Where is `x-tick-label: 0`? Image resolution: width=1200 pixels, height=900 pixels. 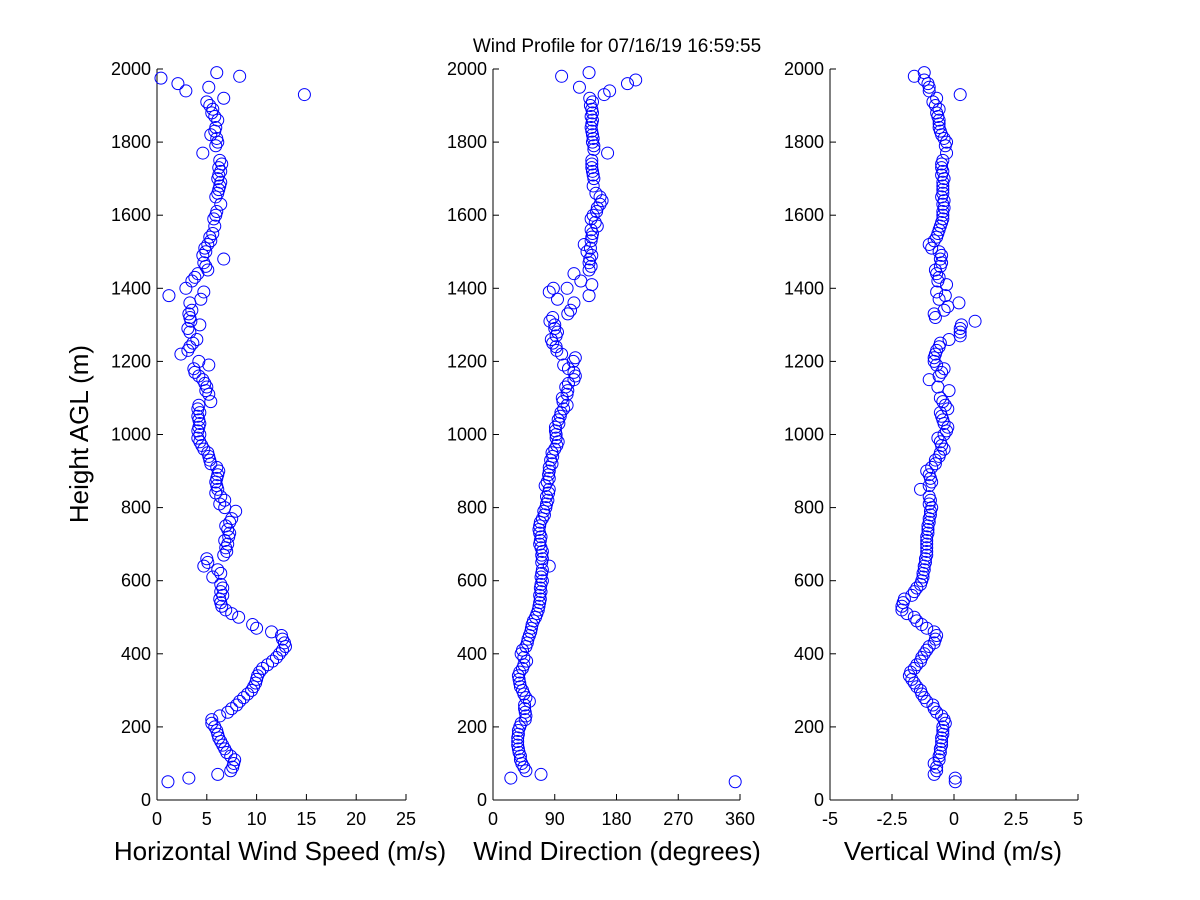 x-tick-label: 0 is located at coordinates (493, 819).